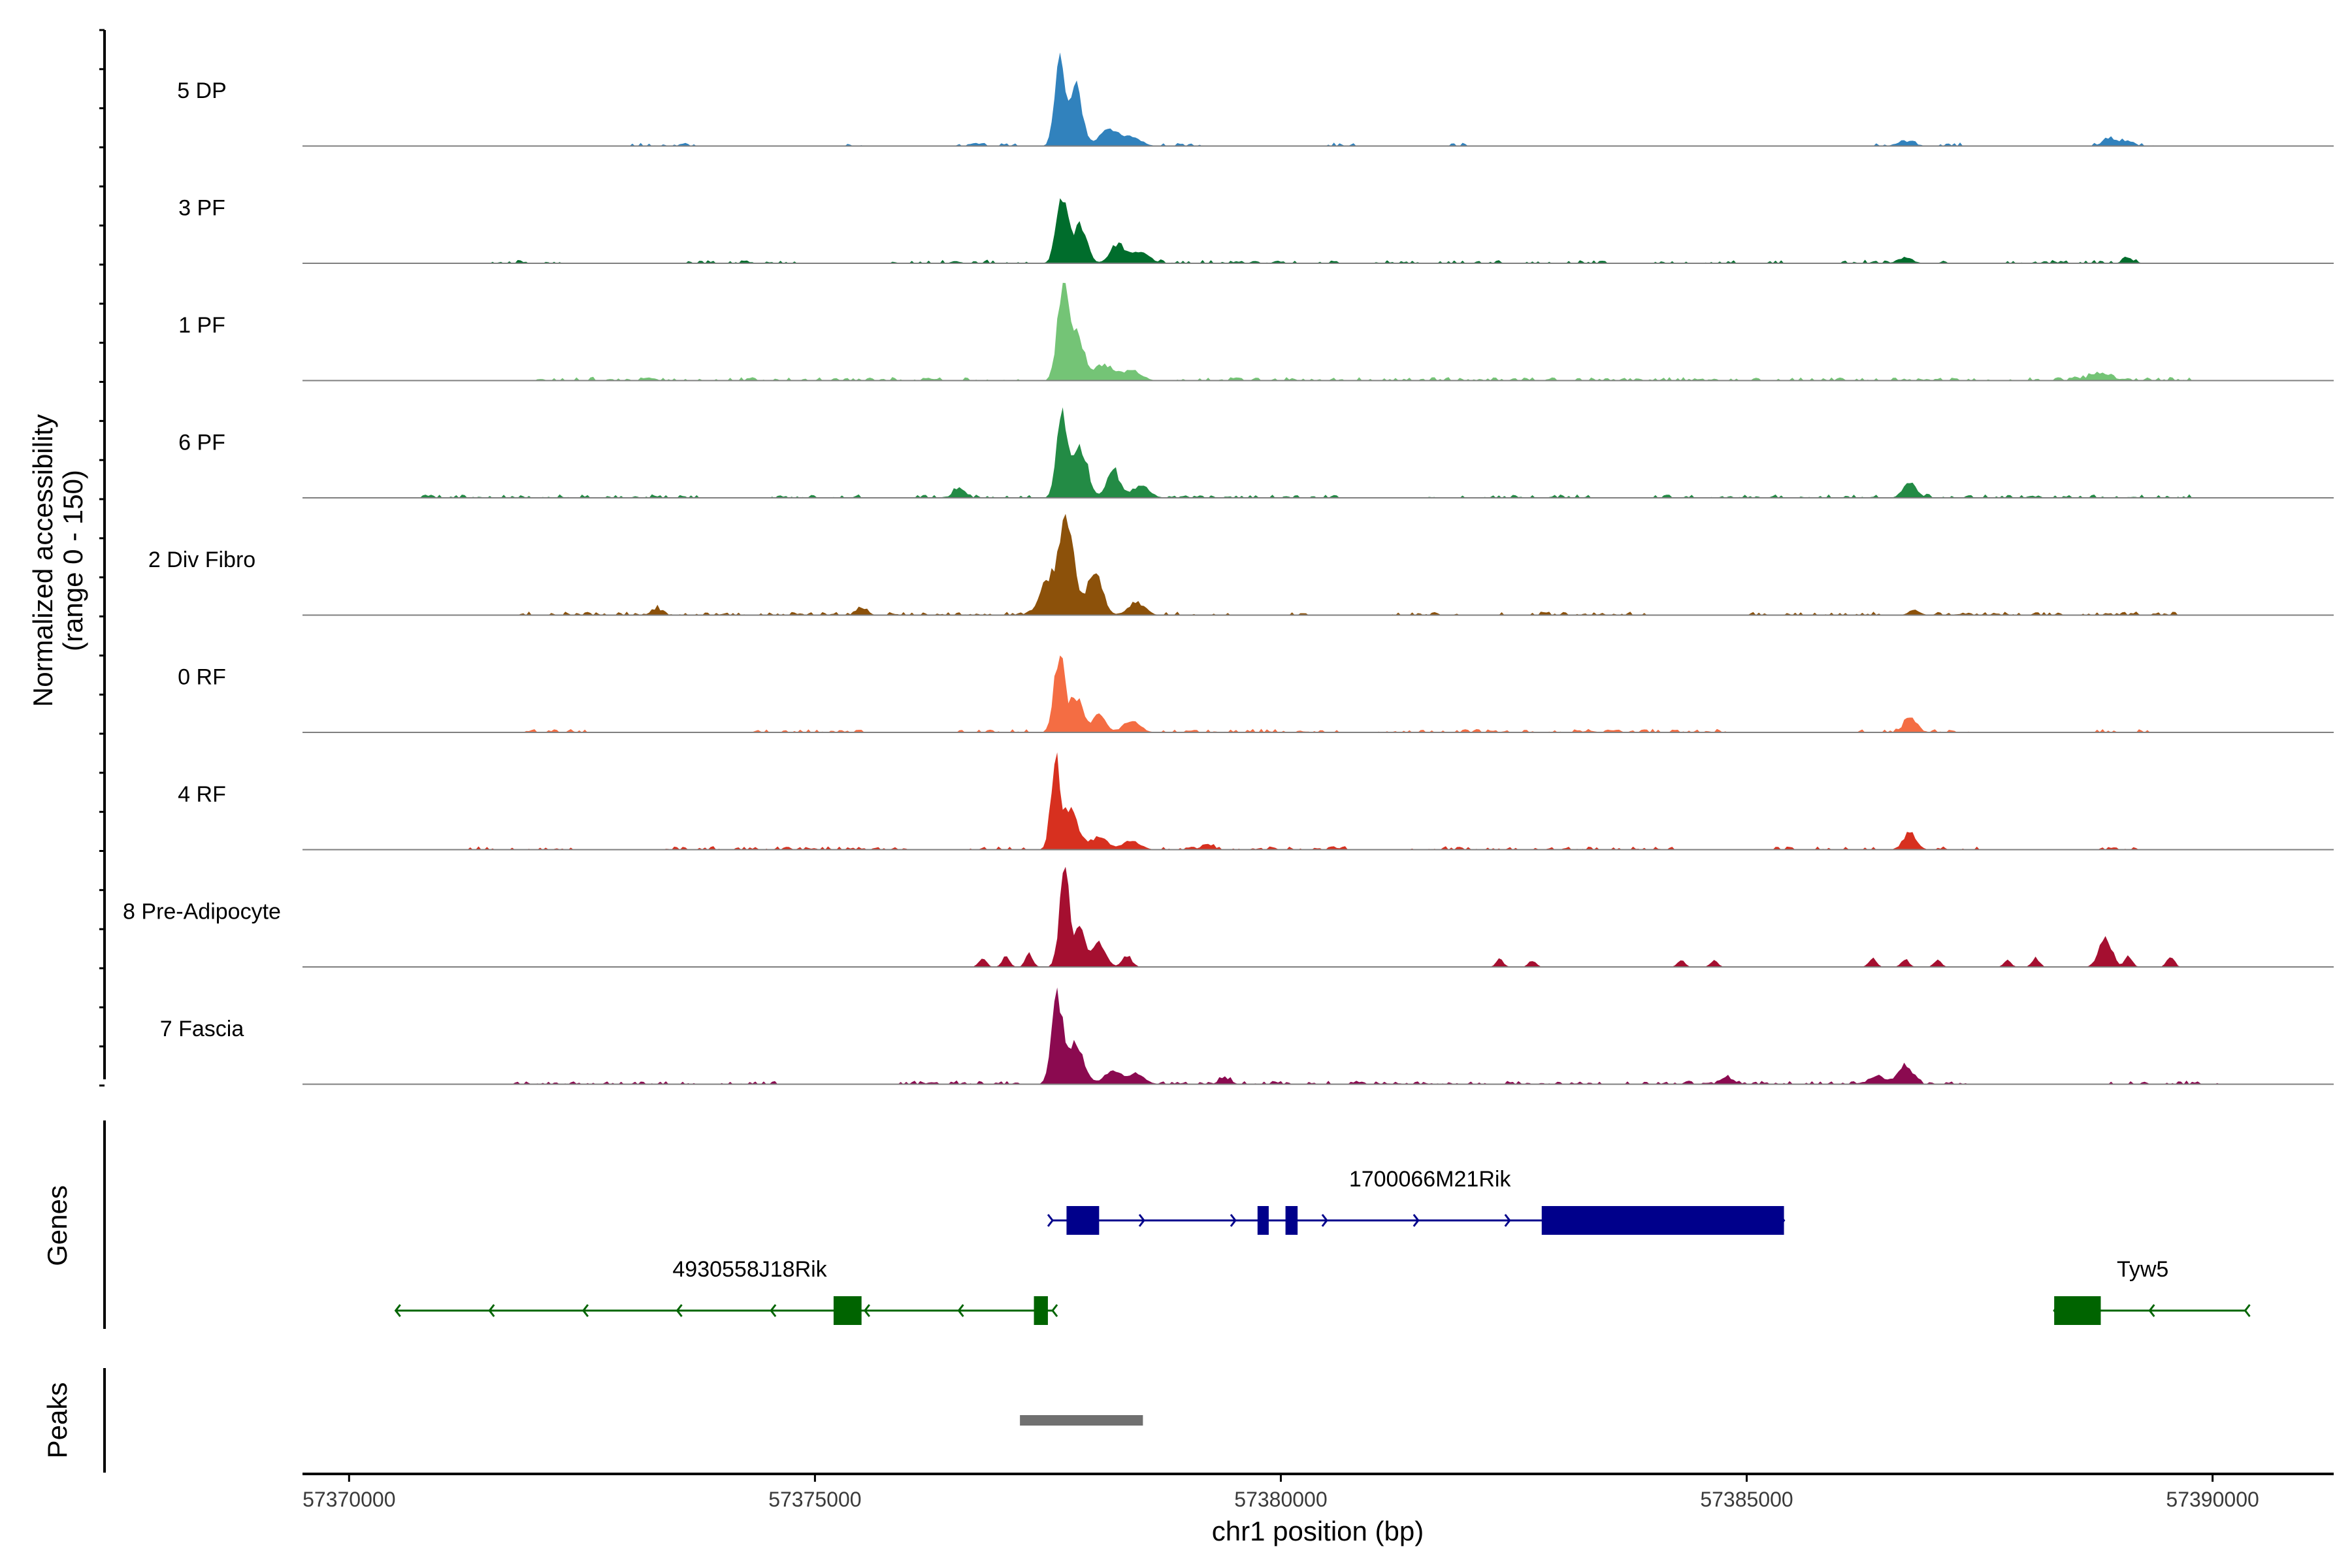  What do you see at coordinates (348, 1499) in the screenshot?
I see `x-tick-label: 57370000` at bounding box center [348, 1499].